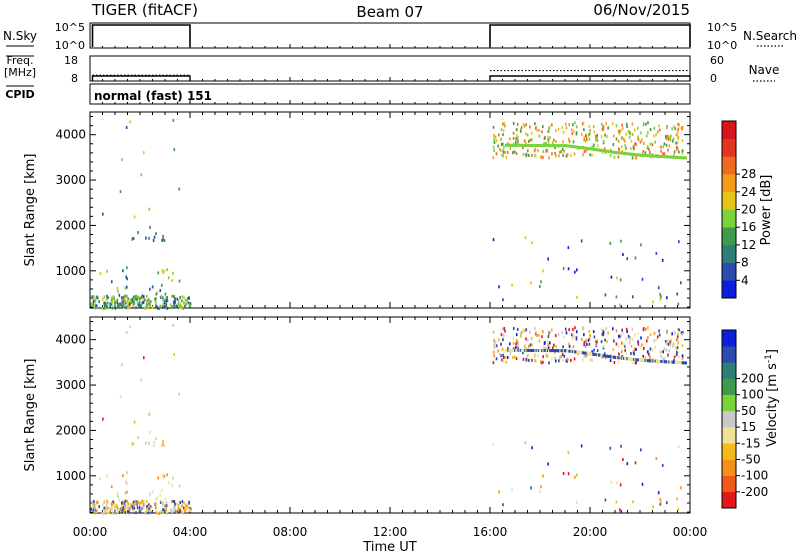 The image size is (800, 554). I want to click on radar-title: TIGER (fitACF), so click(144, 10).